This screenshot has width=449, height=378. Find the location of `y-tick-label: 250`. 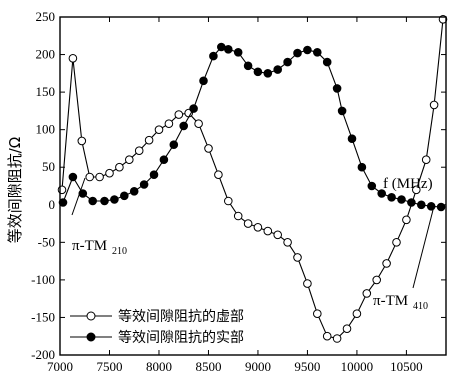

y-tick-label: 250 is located at coordinates (46, 16).